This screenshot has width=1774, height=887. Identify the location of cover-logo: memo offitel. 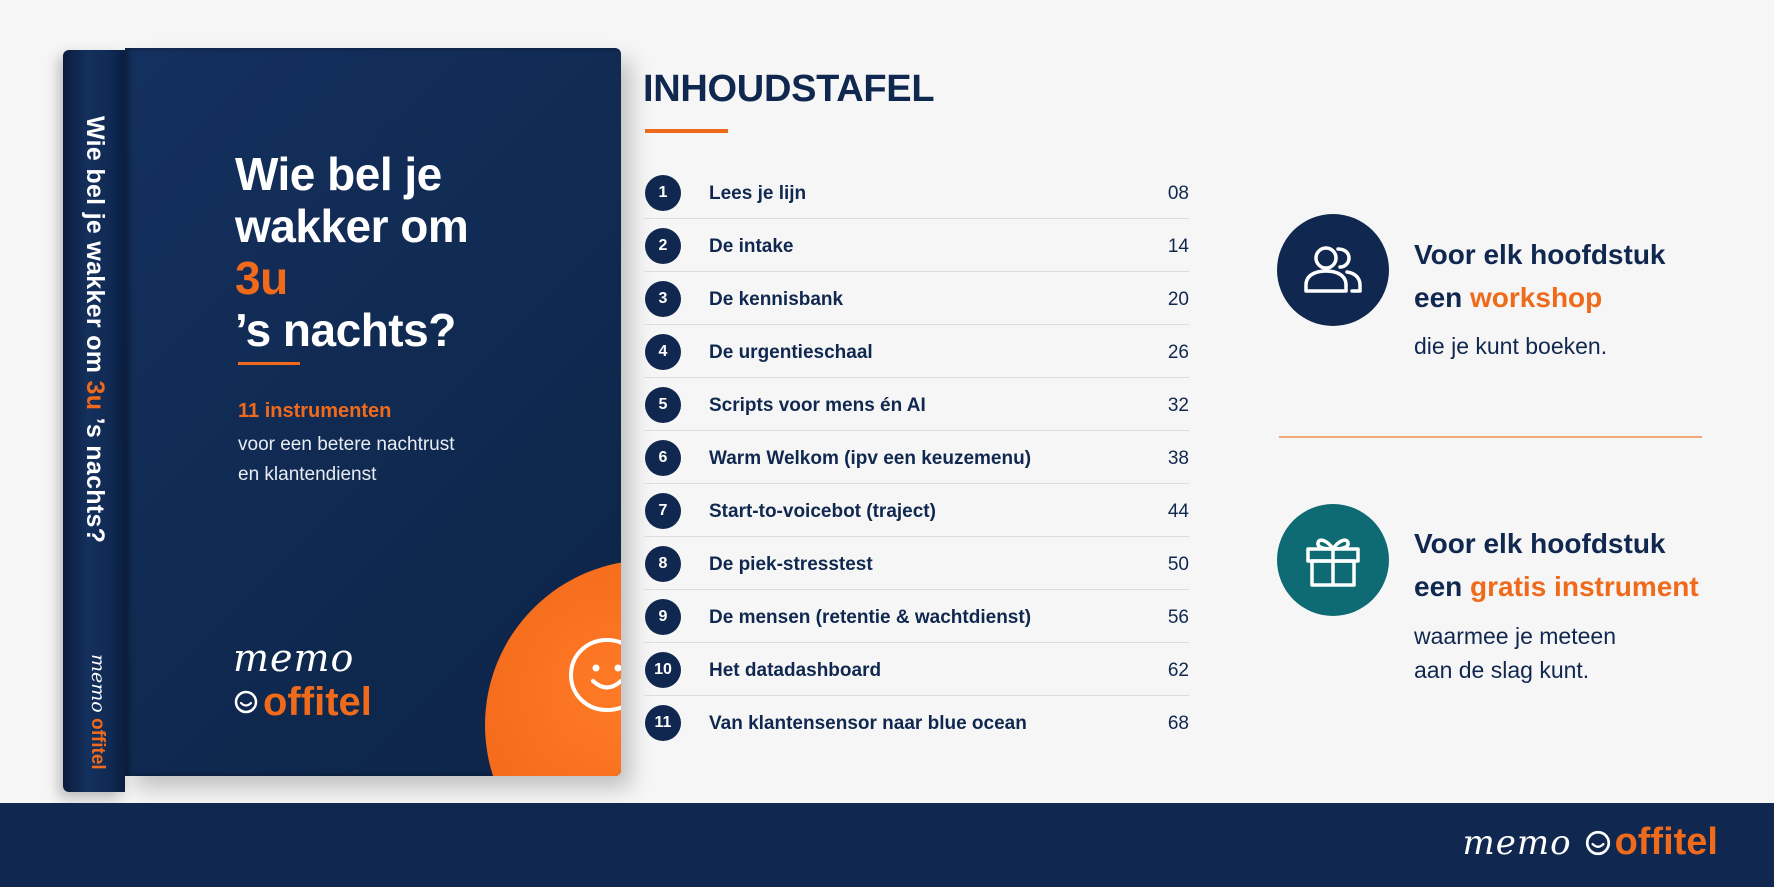
(302, 681).